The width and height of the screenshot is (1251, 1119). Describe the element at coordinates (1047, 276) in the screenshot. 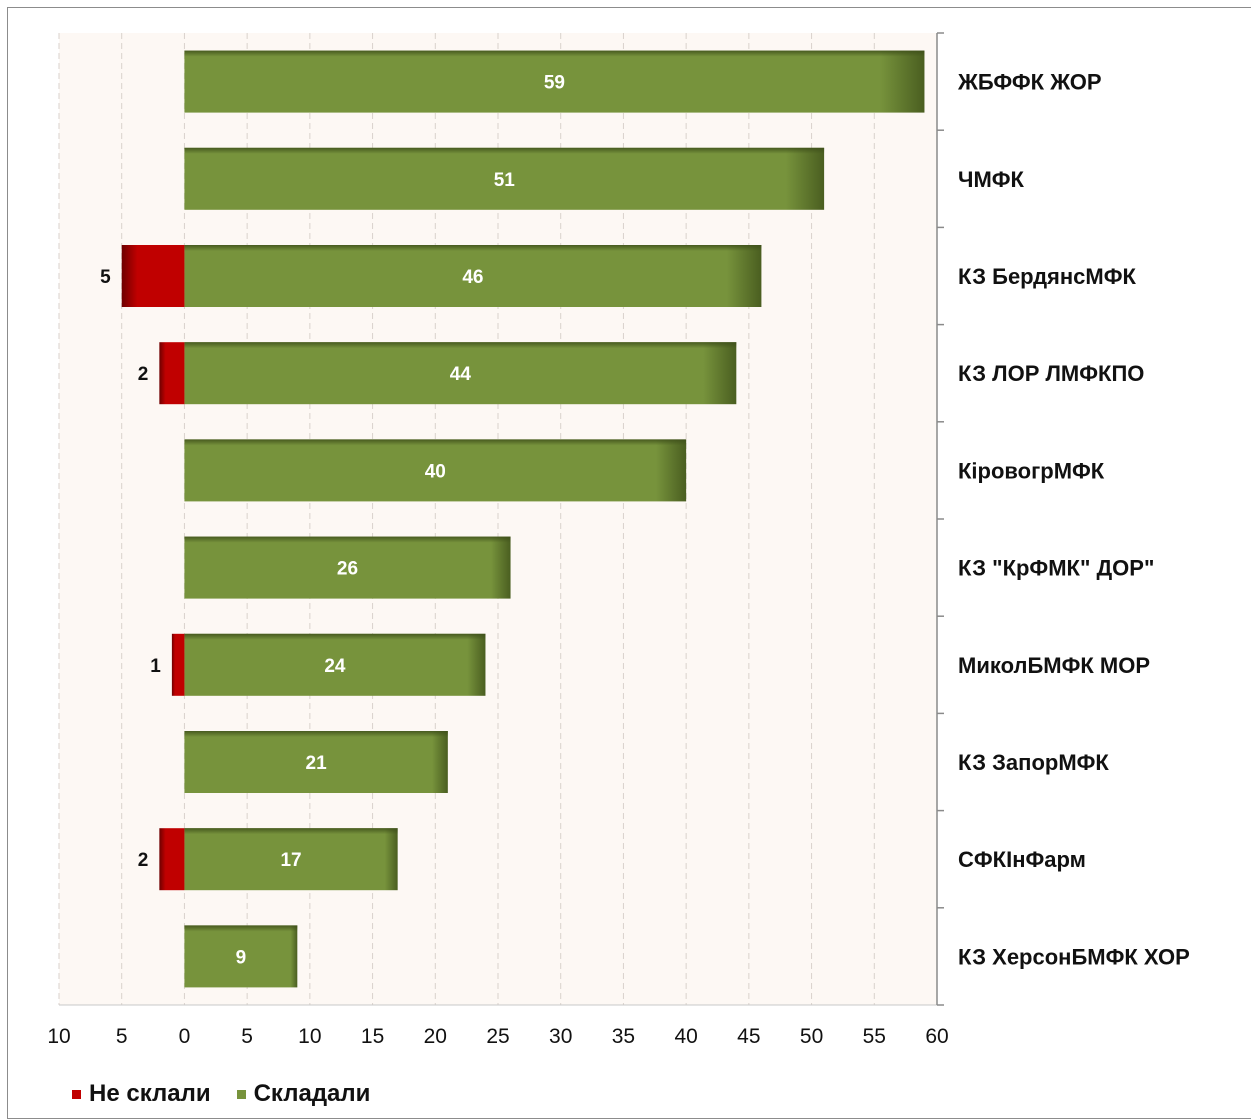

I see `category-label: КЗ БердянсМФК` at that location.